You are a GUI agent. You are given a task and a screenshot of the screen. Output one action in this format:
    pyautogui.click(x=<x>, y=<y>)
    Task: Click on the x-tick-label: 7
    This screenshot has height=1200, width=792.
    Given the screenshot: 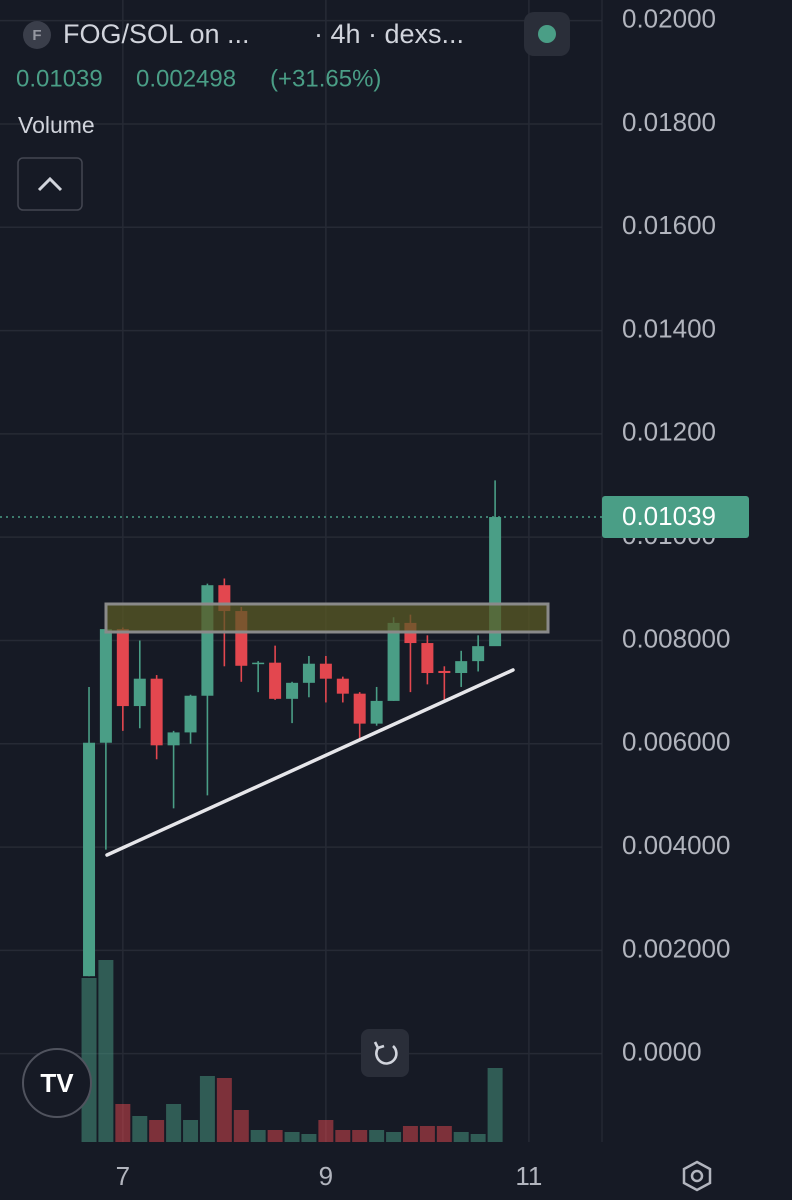 What is the action you would take?
    pyautogui.click(x=123, y=1176)
    